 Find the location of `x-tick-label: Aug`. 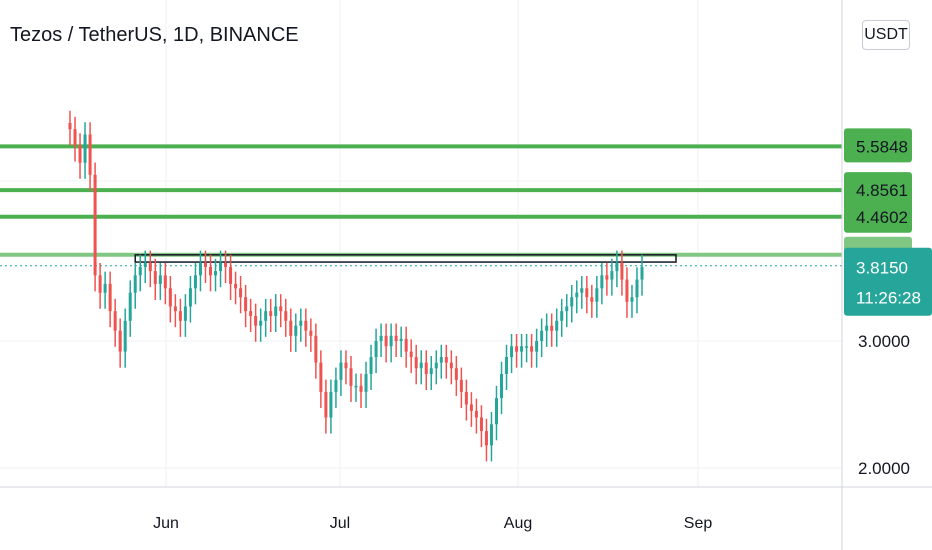

x-tick-label: Aug is located at coordinates (518, 523).